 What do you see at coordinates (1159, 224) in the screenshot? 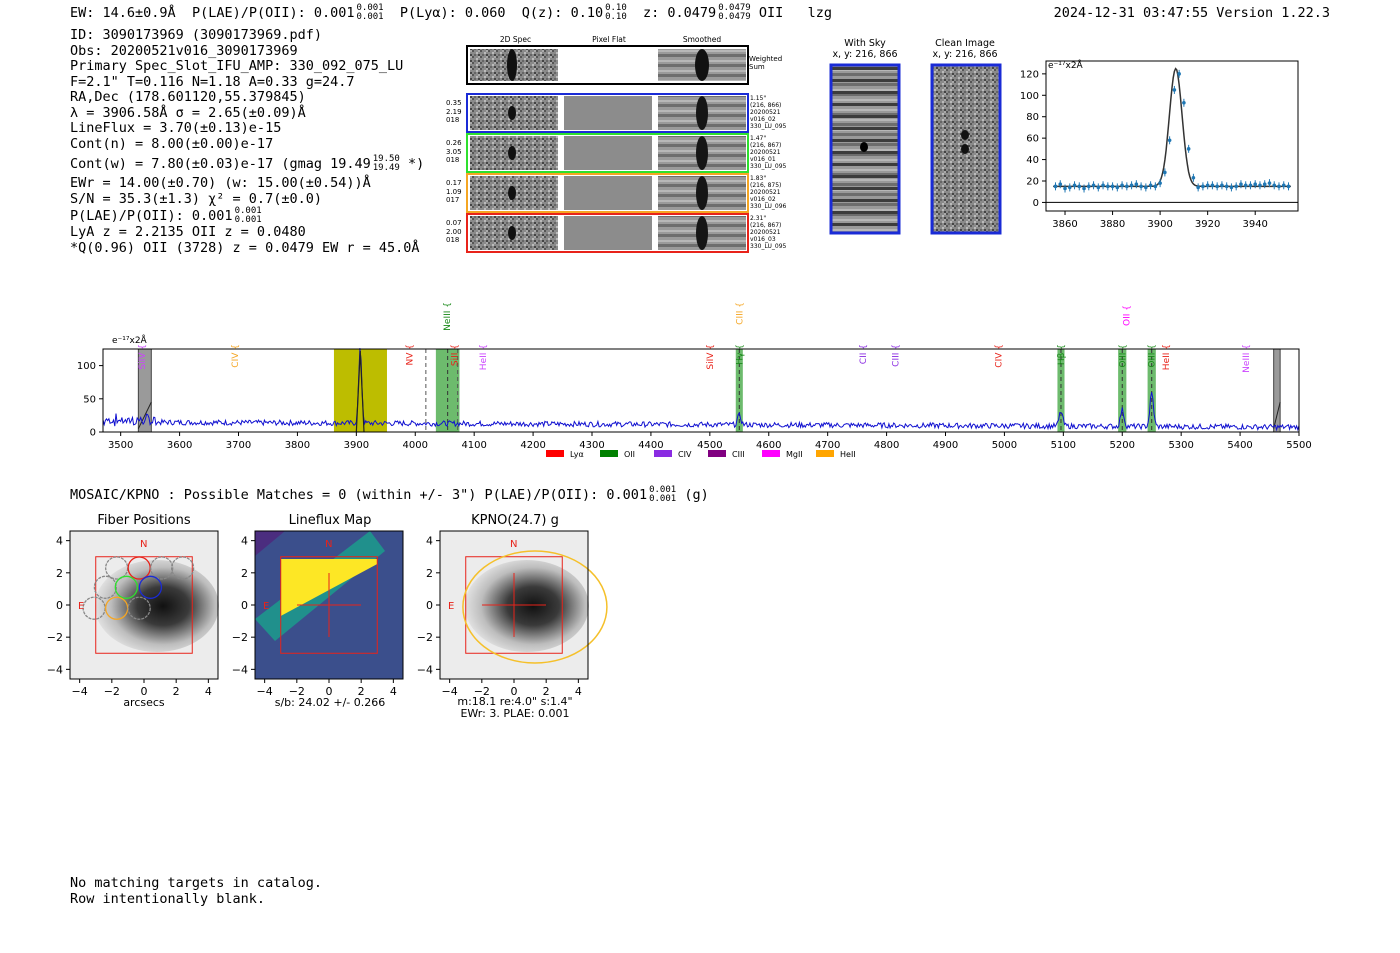
I see `zoom-xtick-label: 3900` at bounding box center [1159, 224].